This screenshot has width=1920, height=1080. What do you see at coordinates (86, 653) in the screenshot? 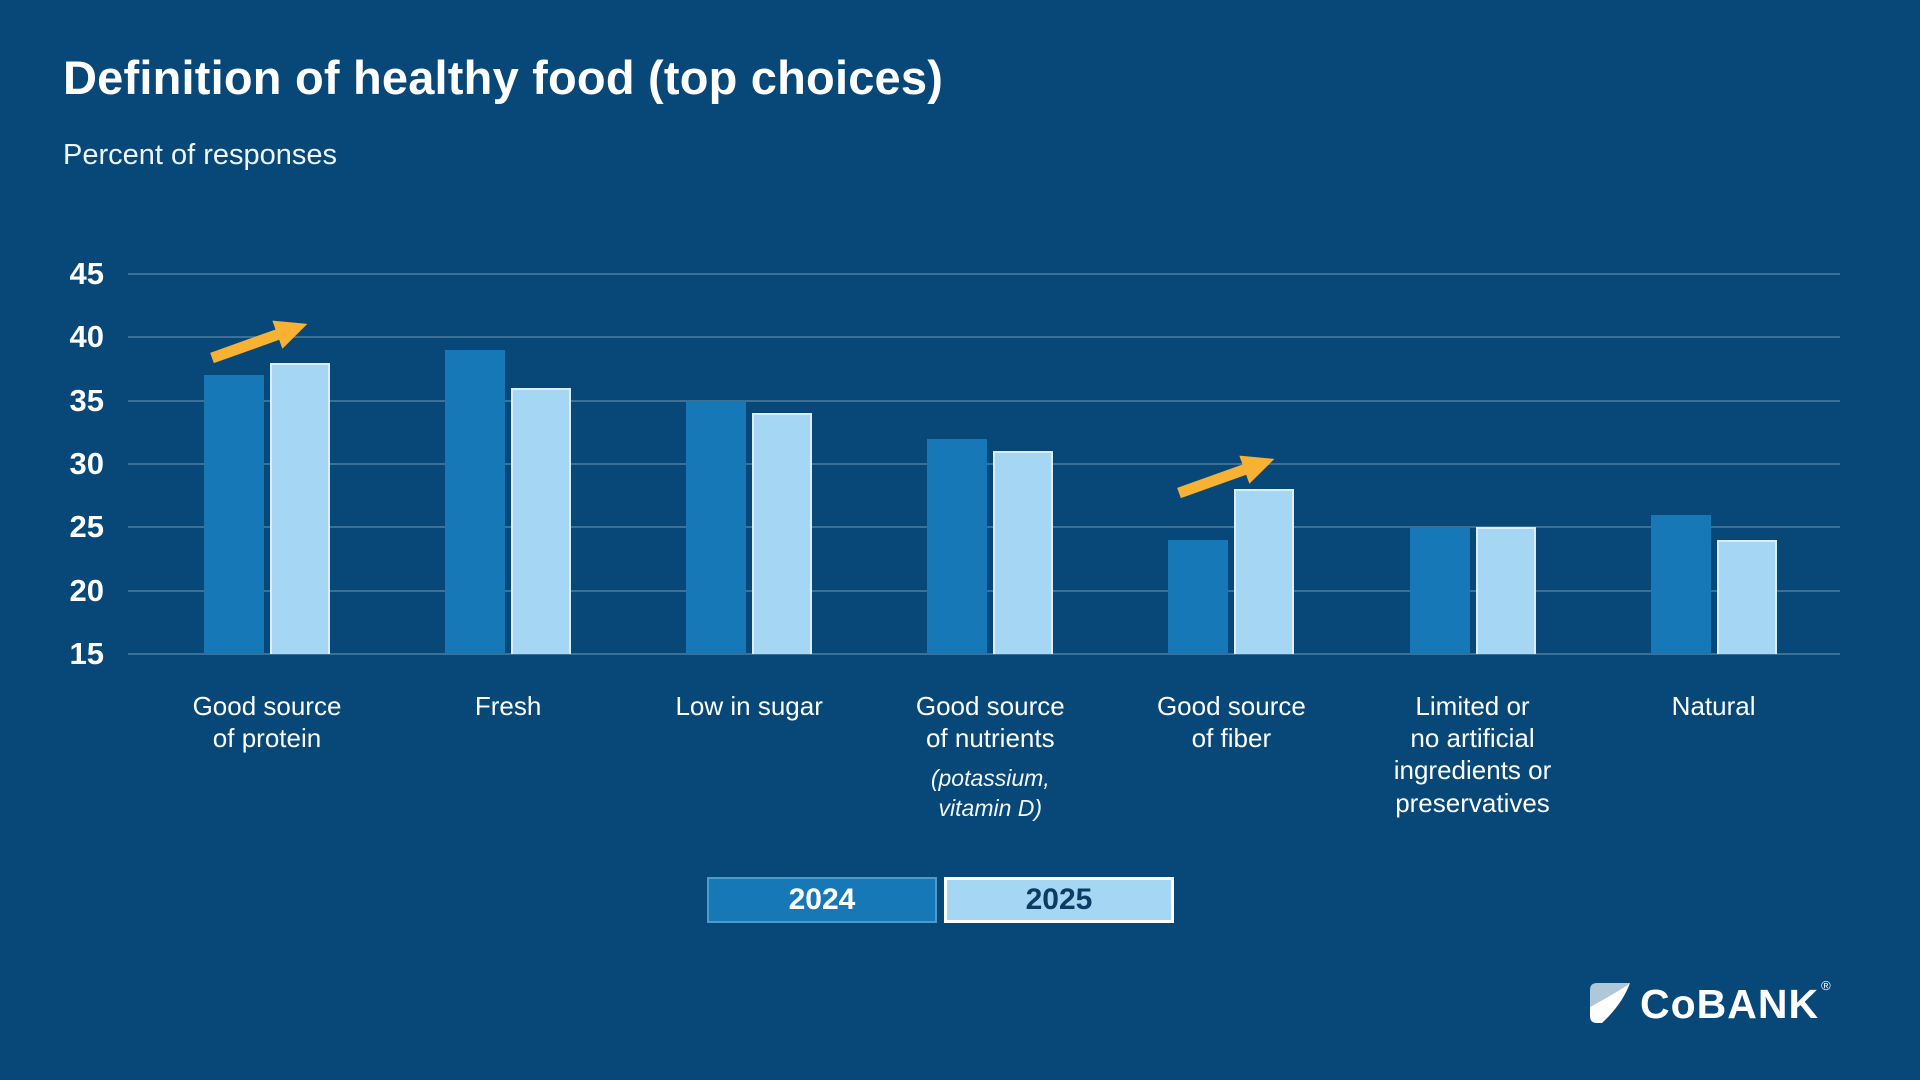
I see `y-axis-tick-label-15: 15` at bounding box center [86, 653].